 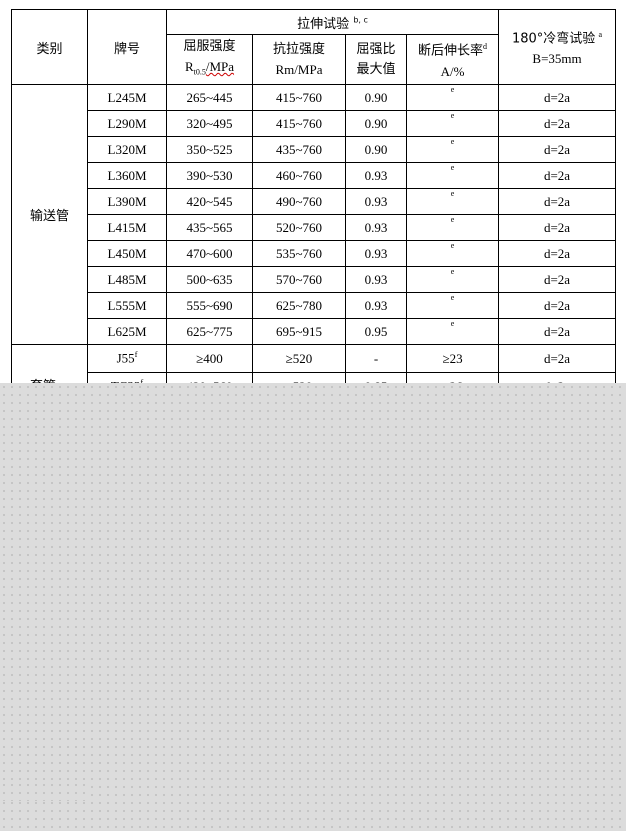 What do you see at coordinates (299, 227) in the screenshot?
I see `tensile-cell: 520~760` at bounding box center [299, 227].